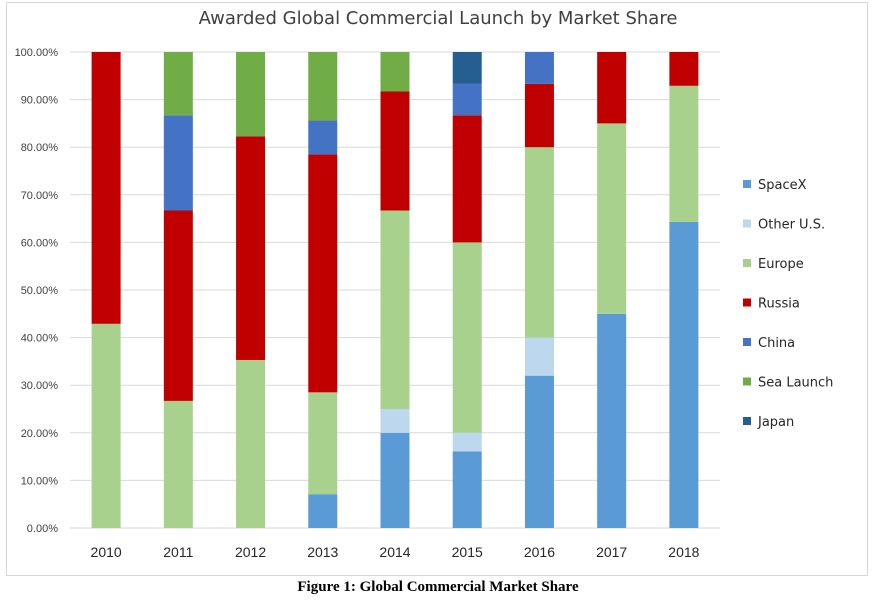 The image size is (876, 600). I want to click on x-axis-ticks: 2010 2011 2012 2013 2014 2015 2016 2017 2018, so click(395, 552).